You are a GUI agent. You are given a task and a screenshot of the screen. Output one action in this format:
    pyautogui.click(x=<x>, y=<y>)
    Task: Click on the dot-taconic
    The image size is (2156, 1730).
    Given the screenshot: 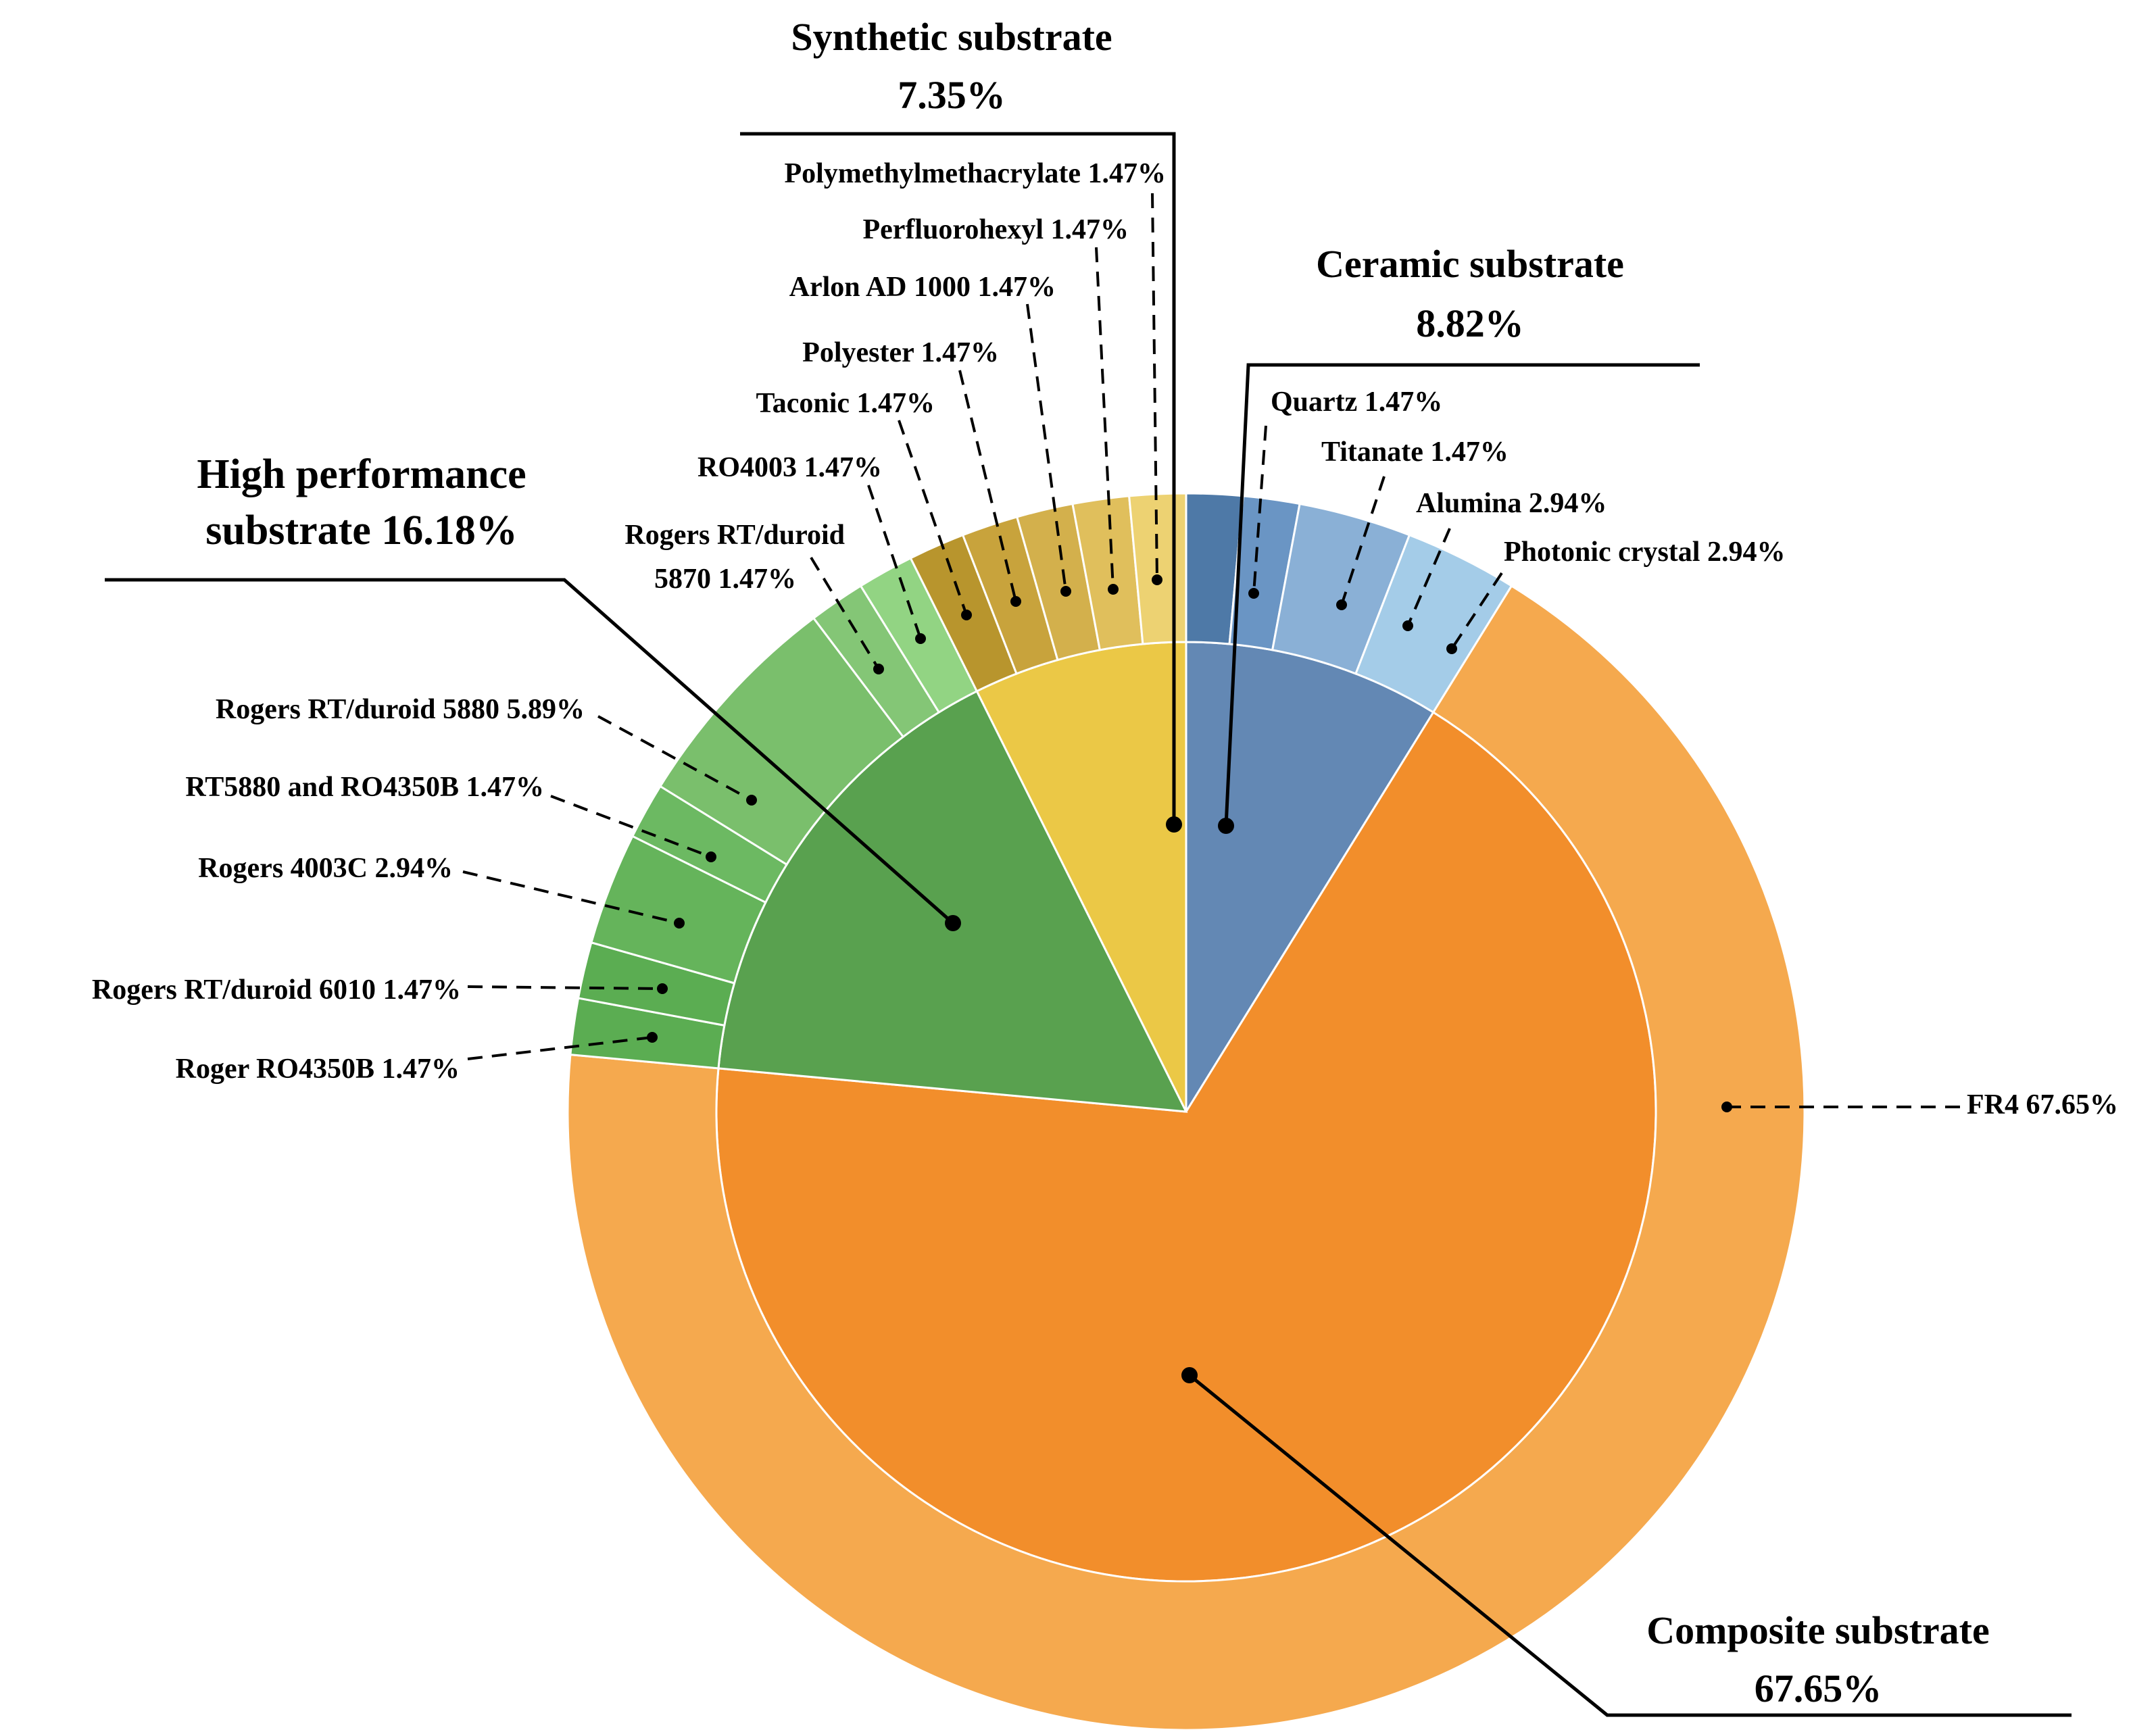 What is the action you would take?
    pyautogui.click(x=967, y=615)
    